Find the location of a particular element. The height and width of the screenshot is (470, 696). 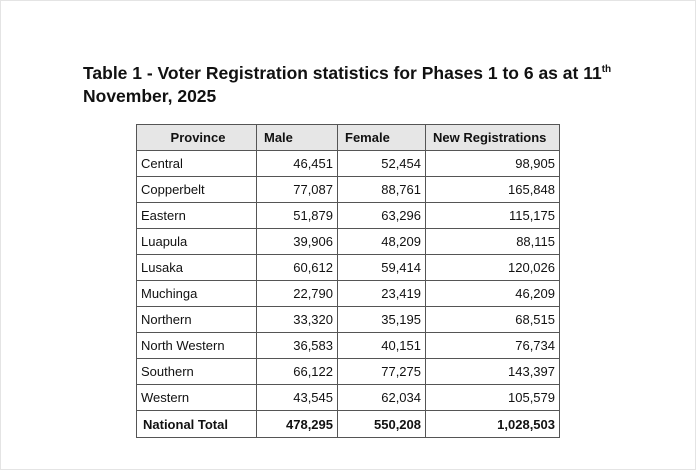

table-cell: 51,879 is located at coordinates (297, 215).